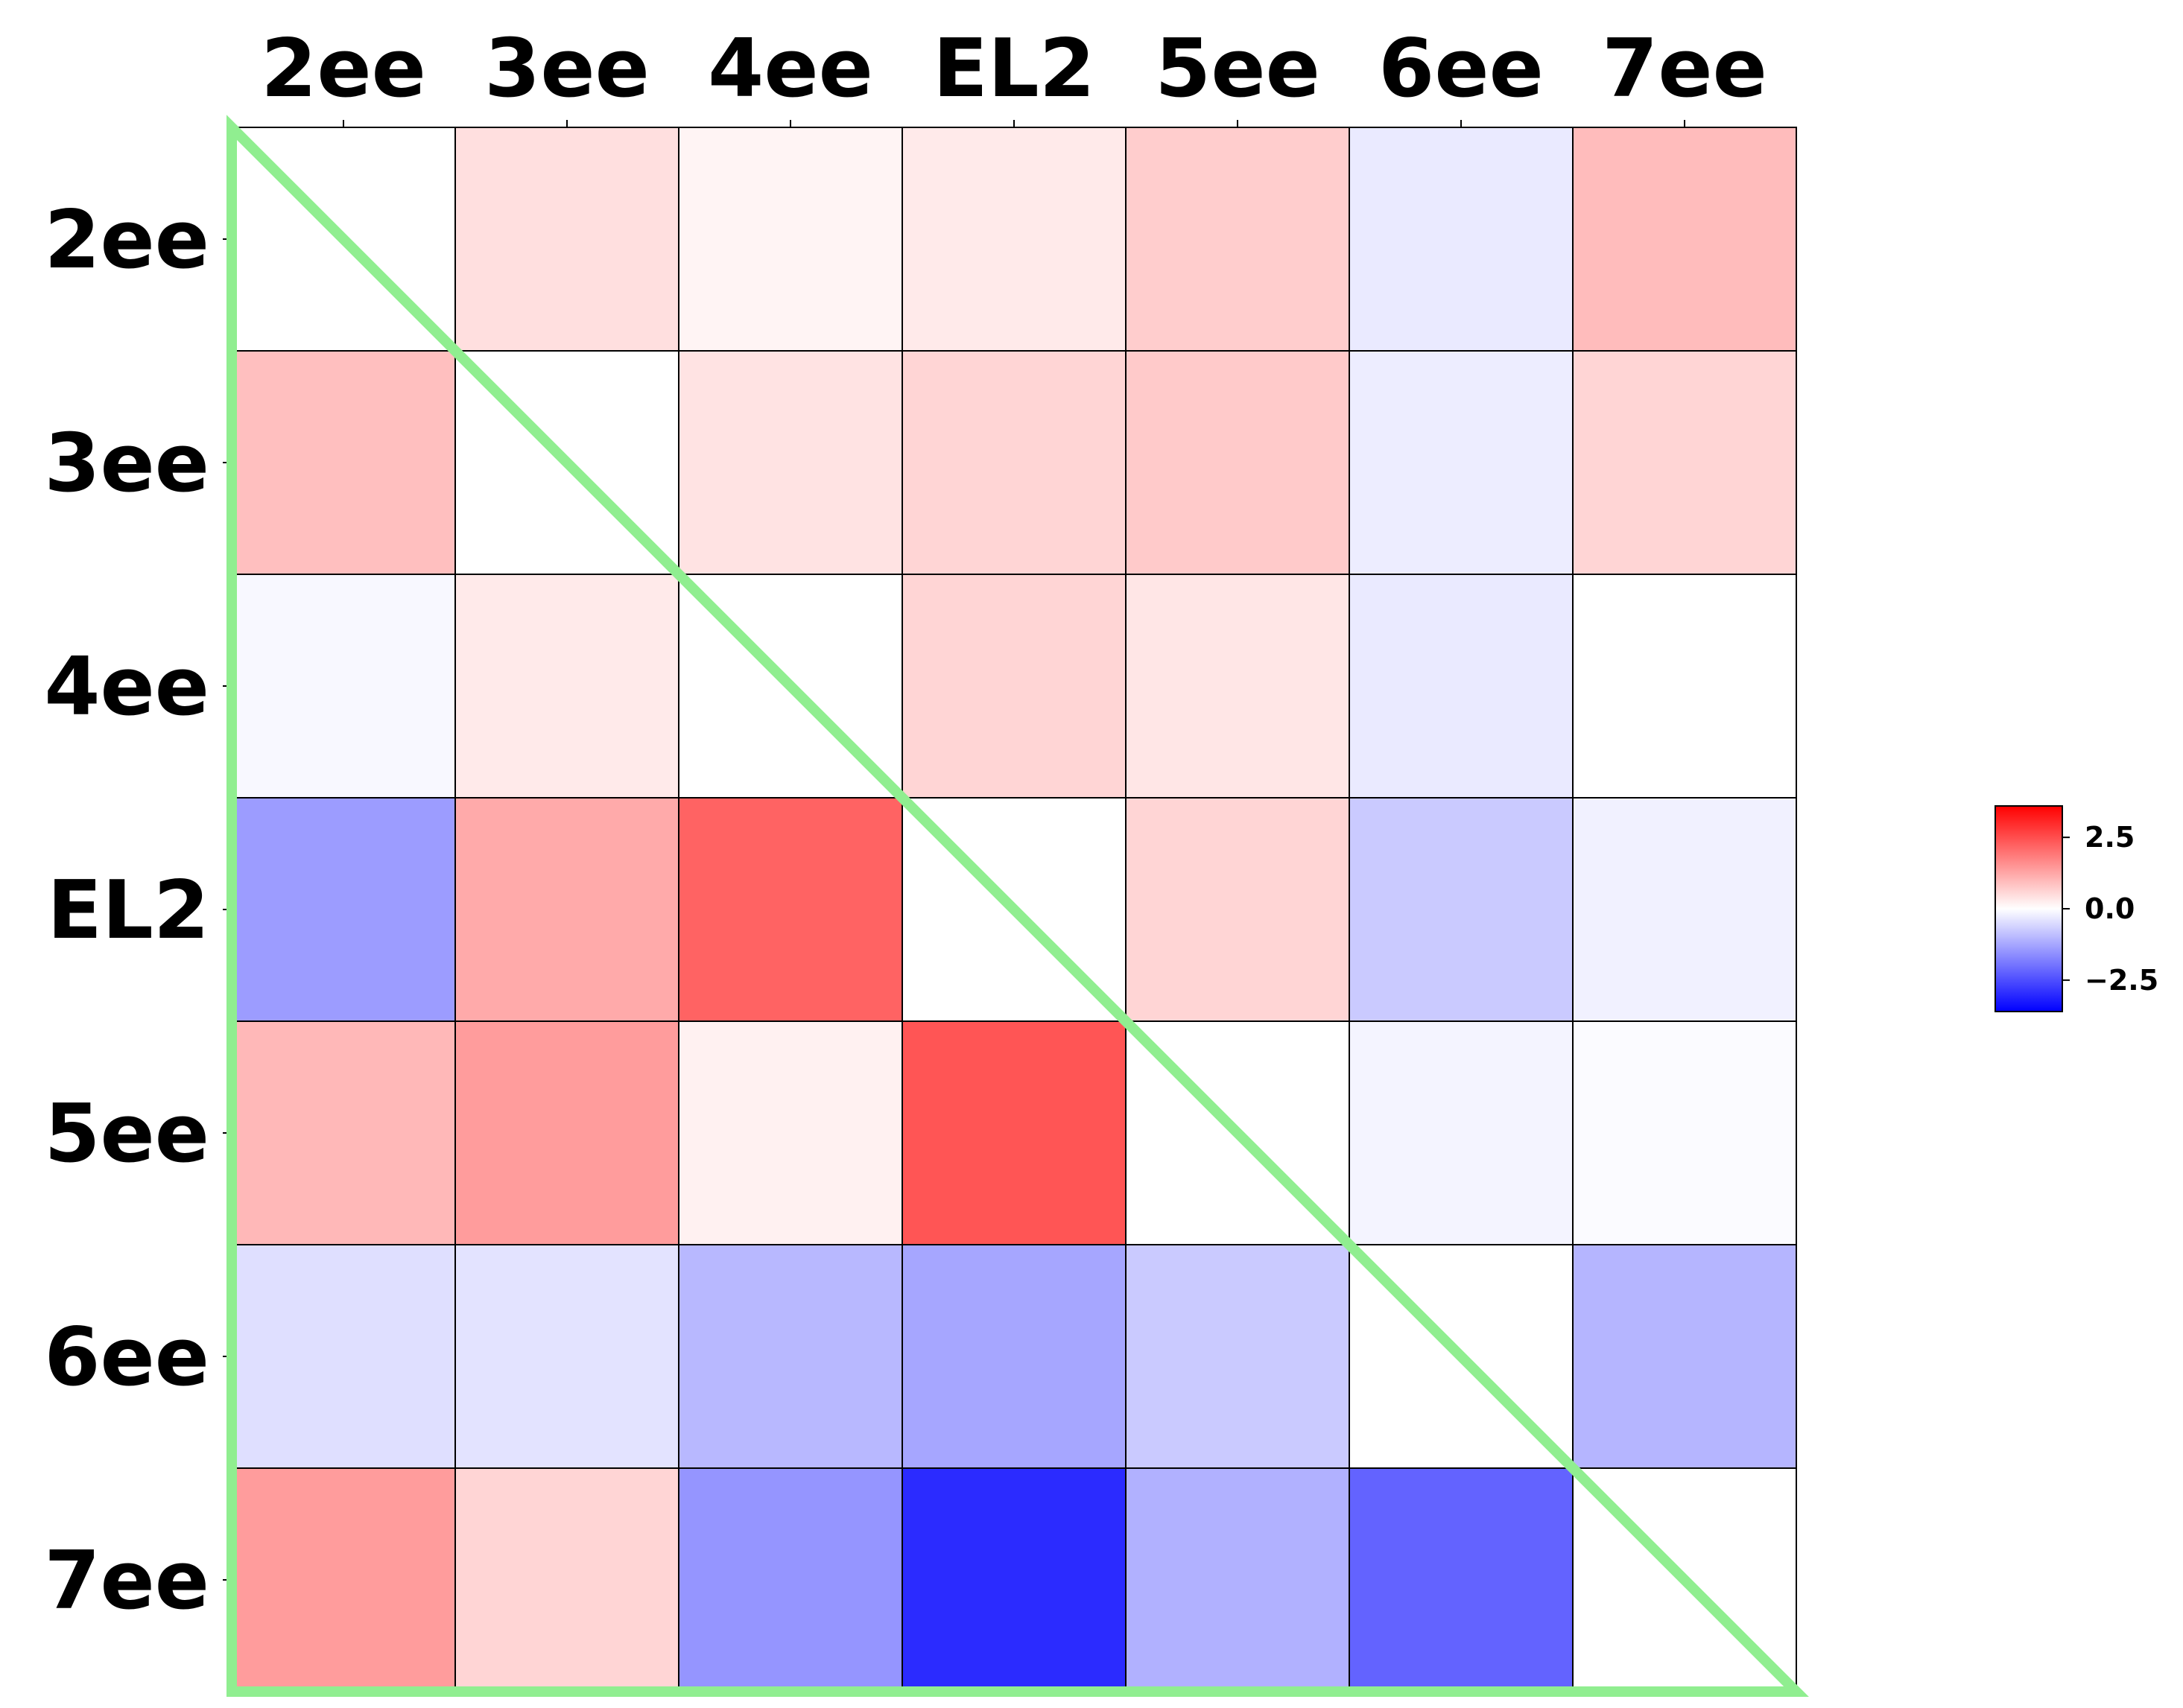  Describe the element at coordinates (1684, 68) in the screenshot. I see `x-tick-label: 7ee` at that location.